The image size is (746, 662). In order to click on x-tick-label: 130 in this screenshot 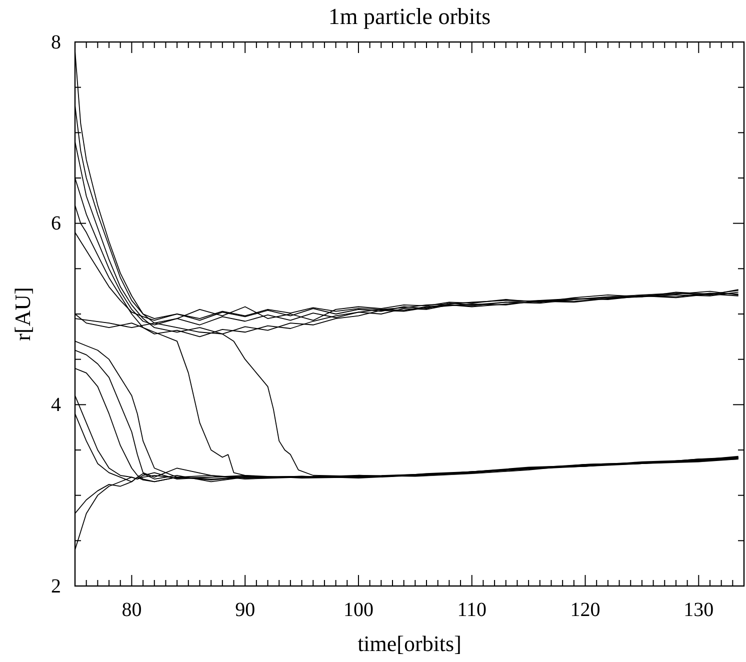, I will do `click(699, 610)`.